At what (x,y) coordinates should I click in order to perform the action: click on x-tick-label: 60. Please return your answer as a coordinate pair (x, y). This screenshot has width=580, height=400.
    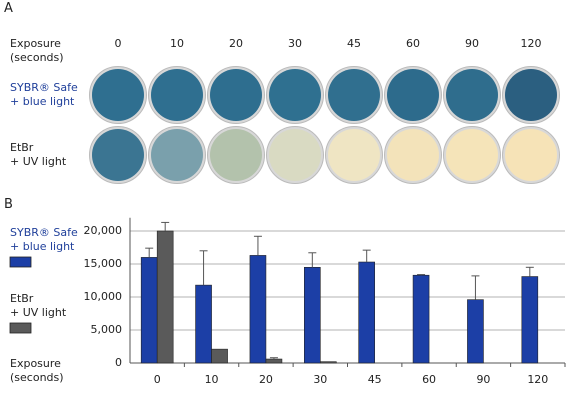
    Looking at the image, I should click on (429, 379).